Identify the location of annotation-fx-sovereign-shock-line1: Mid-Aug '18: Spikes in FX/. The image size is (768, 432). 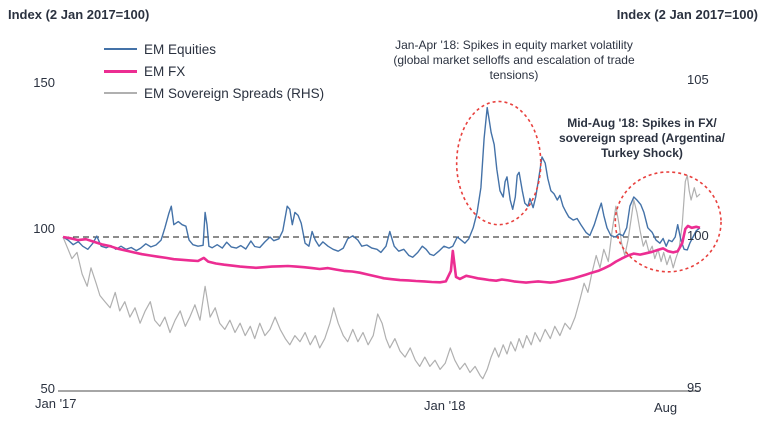
(642, 123).